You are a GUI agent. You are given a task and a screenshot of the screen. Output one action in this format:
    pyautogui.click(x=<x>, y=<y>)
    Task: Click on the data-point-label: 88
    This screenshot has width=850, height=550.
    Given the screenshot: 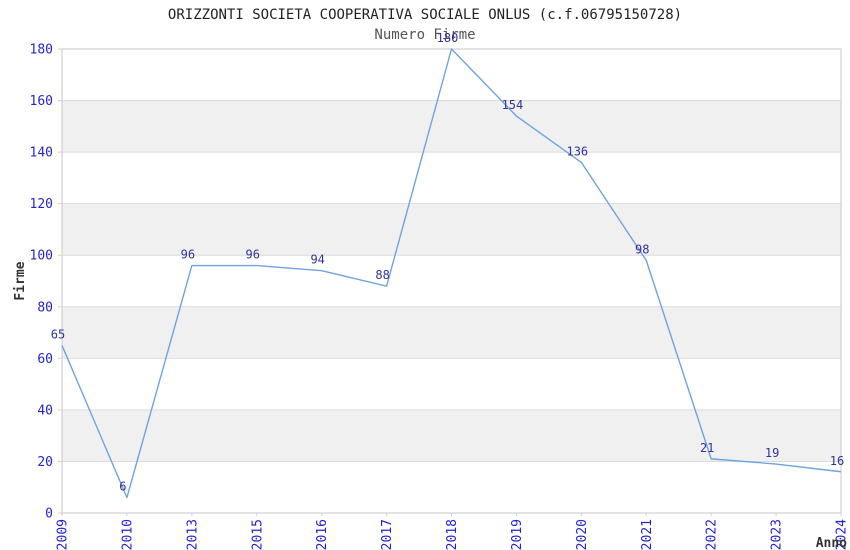 What is the action you would take?
    pyautogui.click(x=382, y=275)
    